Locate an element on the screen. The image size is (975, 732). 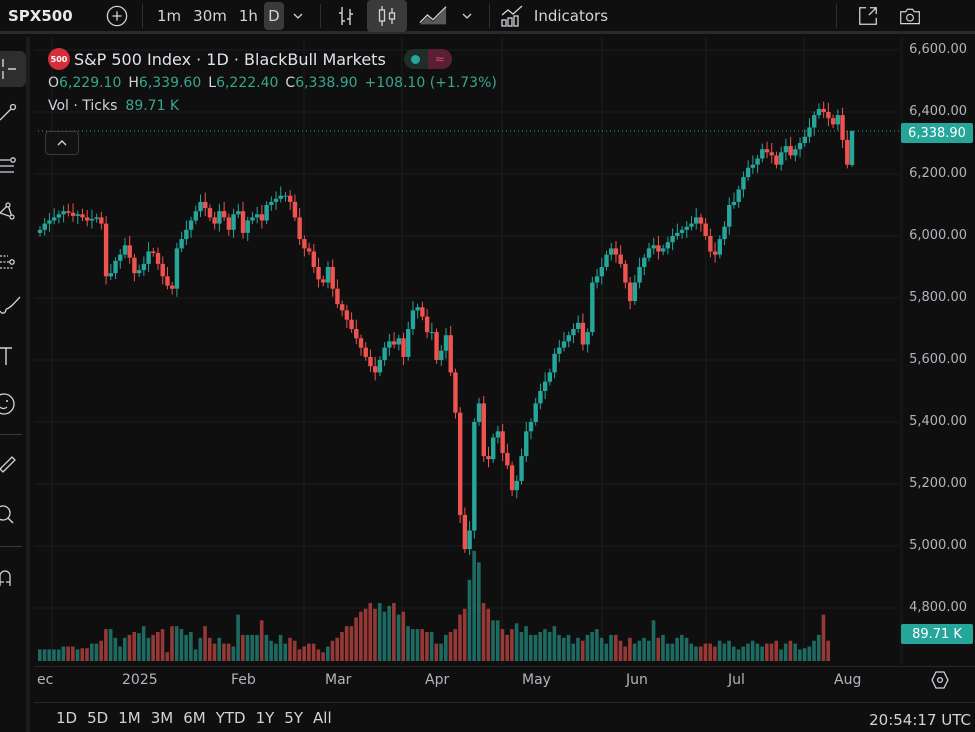
time-label: Feb is located at coordinates (243, 680).